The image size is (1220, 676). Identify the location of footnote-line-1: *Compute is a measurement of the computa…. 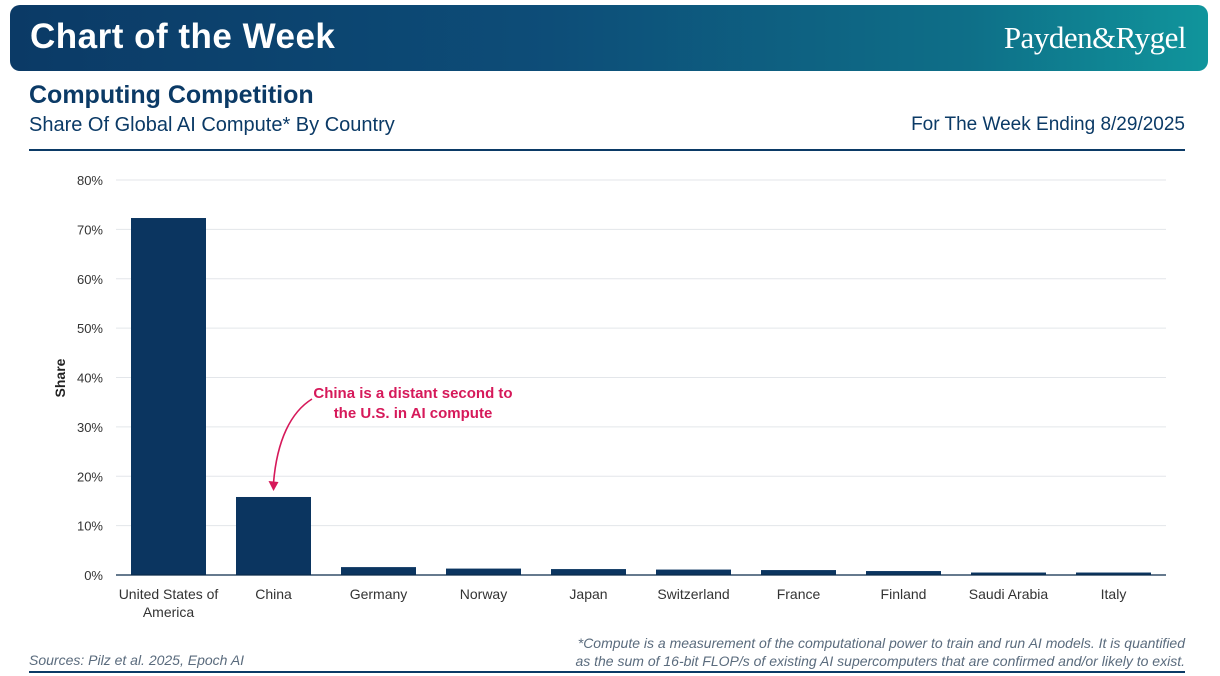
(881, 643).